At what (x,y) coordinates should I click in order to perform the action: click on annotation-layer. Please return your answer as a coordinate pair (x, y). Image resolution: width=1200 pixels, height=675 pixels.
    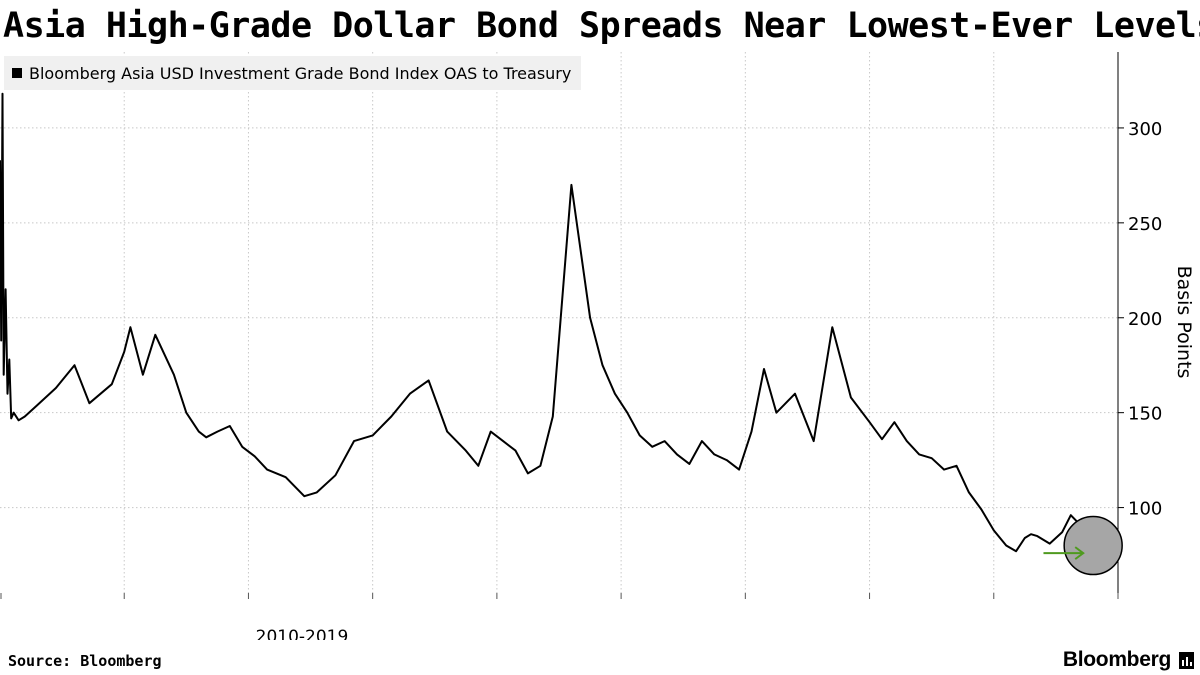
    Looking at the image, I should click on (1083, 545).